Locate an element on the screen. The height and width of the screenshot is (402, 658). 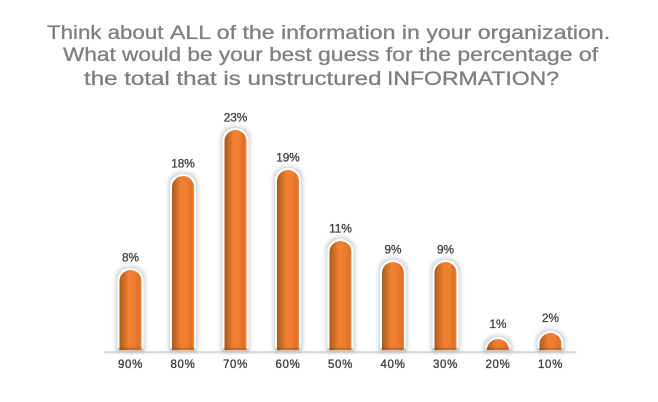
svg-text: 20% is located at coordinates (497, 365).